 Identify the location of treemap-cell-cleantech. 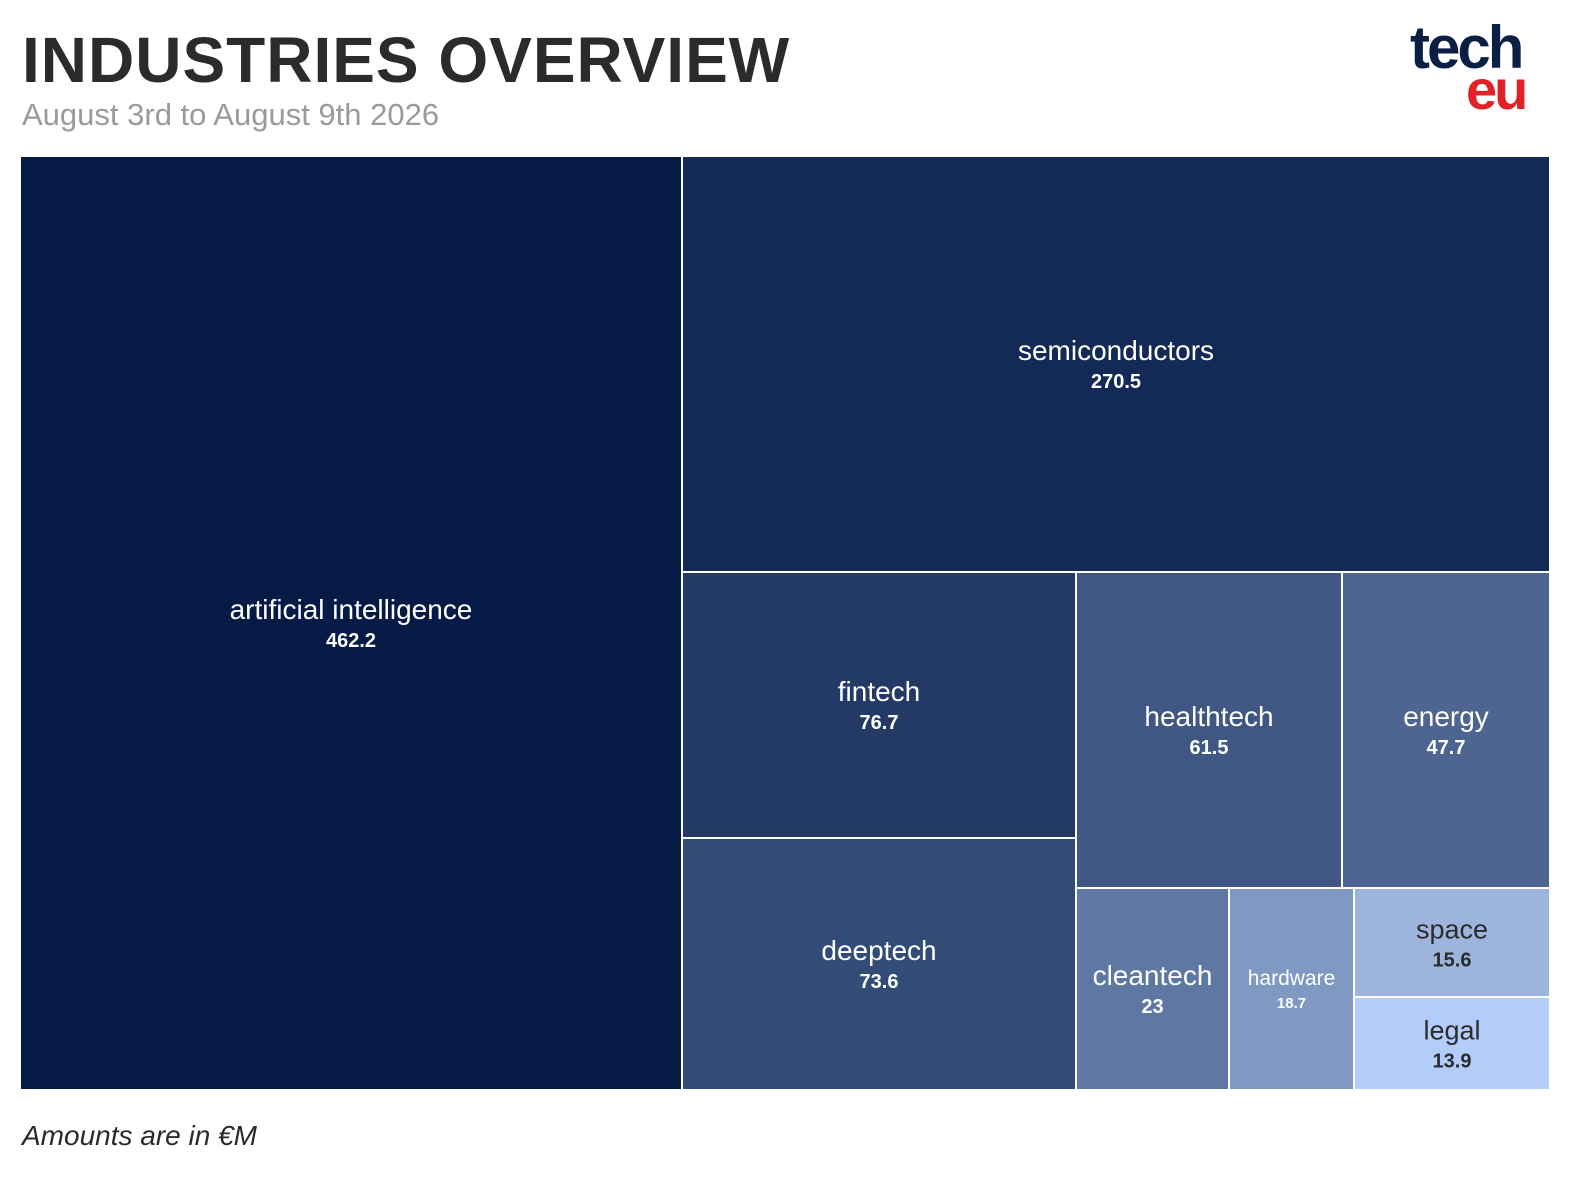
(1152, 988).